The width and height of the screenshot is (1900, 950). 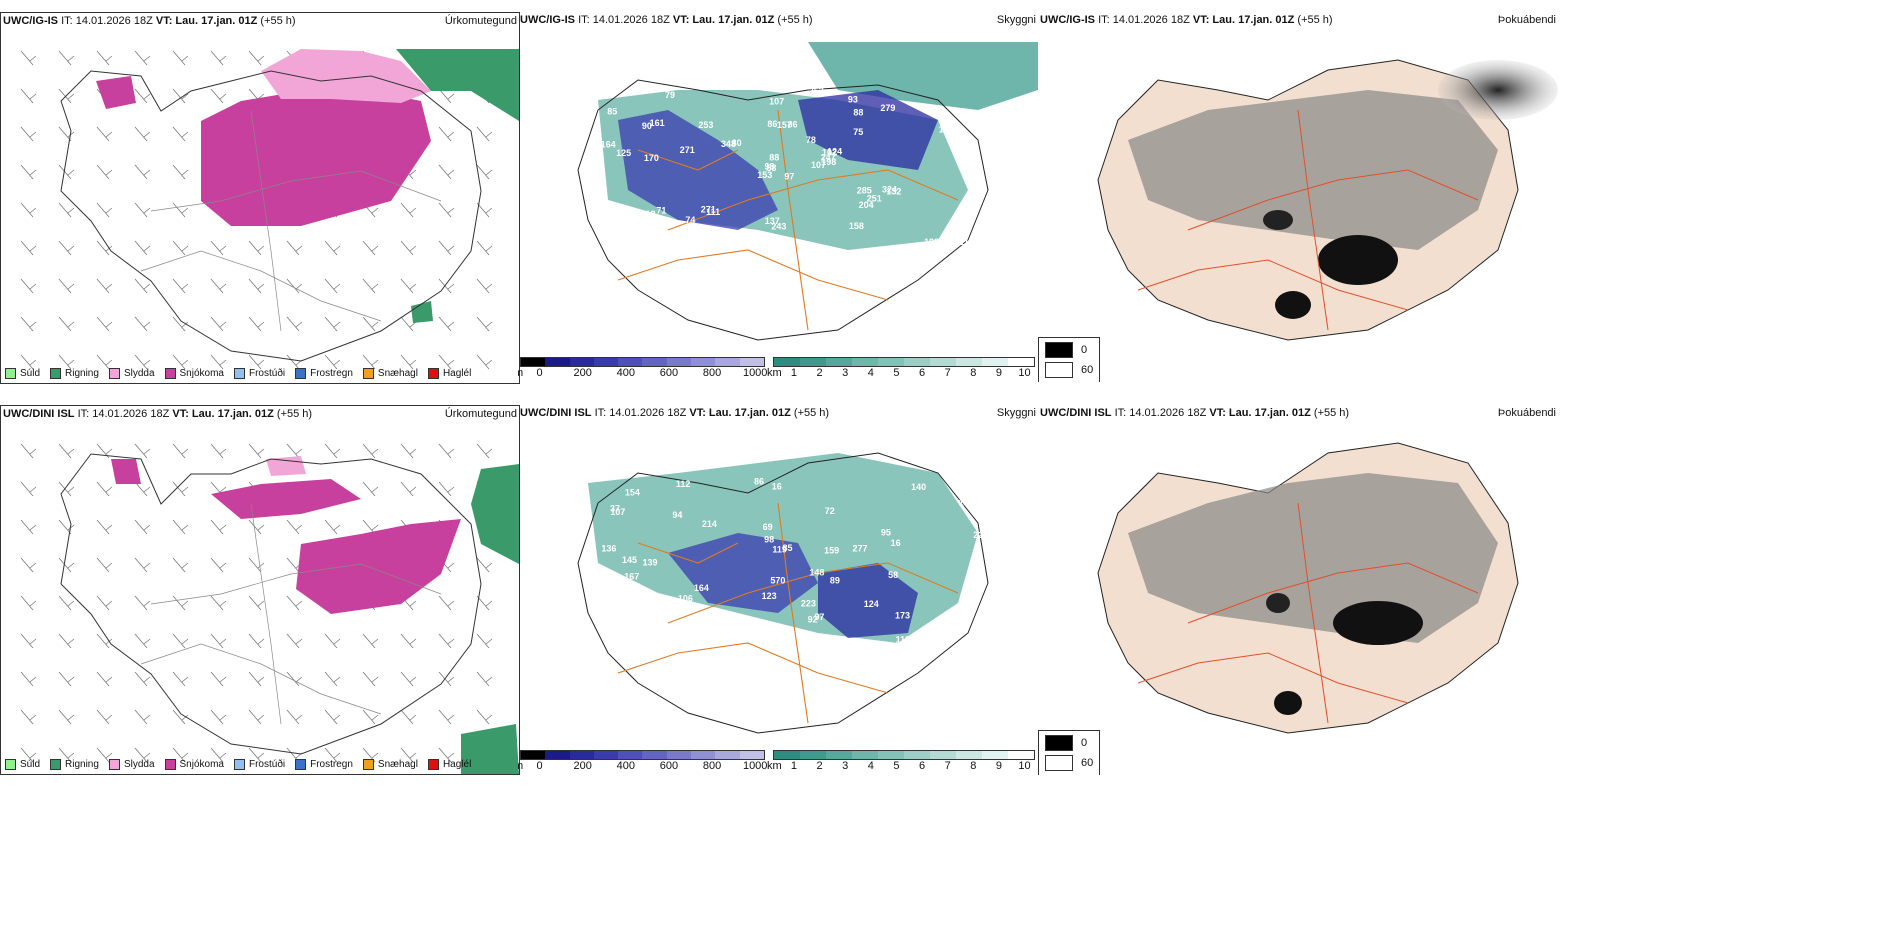 I want to click on precip-legend-item: Slydda, so click(x=131, y=764).